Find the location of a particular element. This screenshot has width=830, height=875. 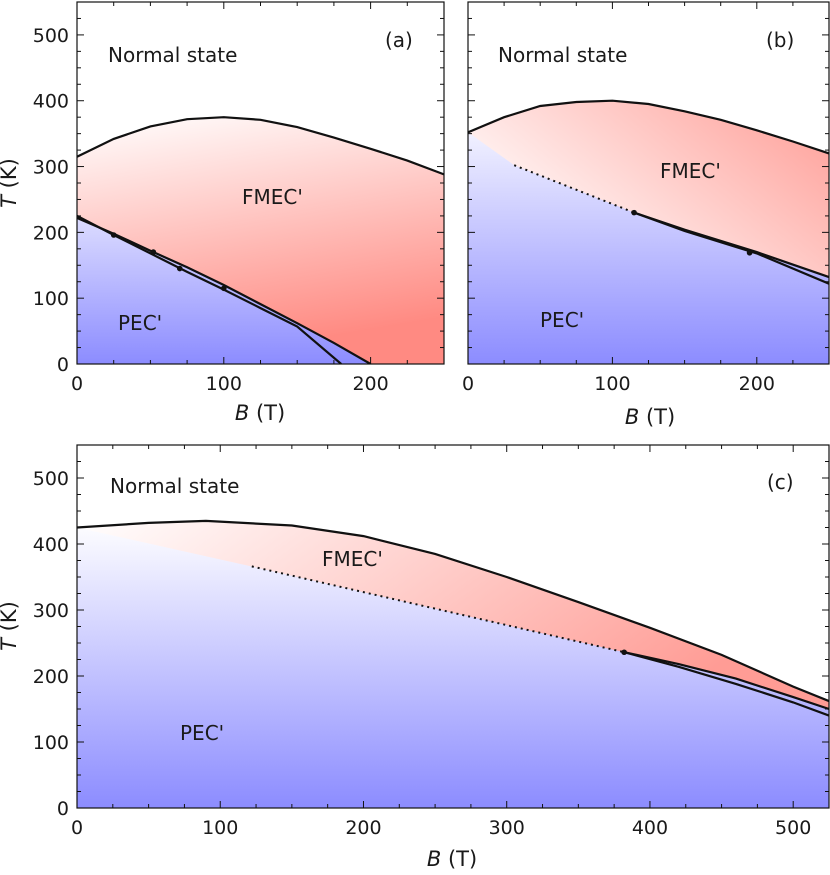

x-tick-label: 400 is located at coordinates (650, 828).